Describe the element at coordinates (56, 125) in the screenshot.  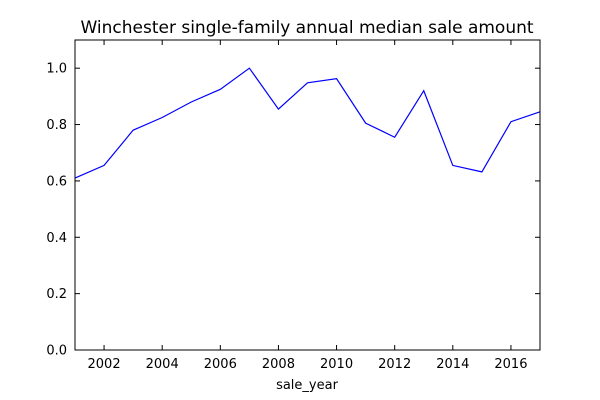
I see `y-tick-label: 0.8` at that location.